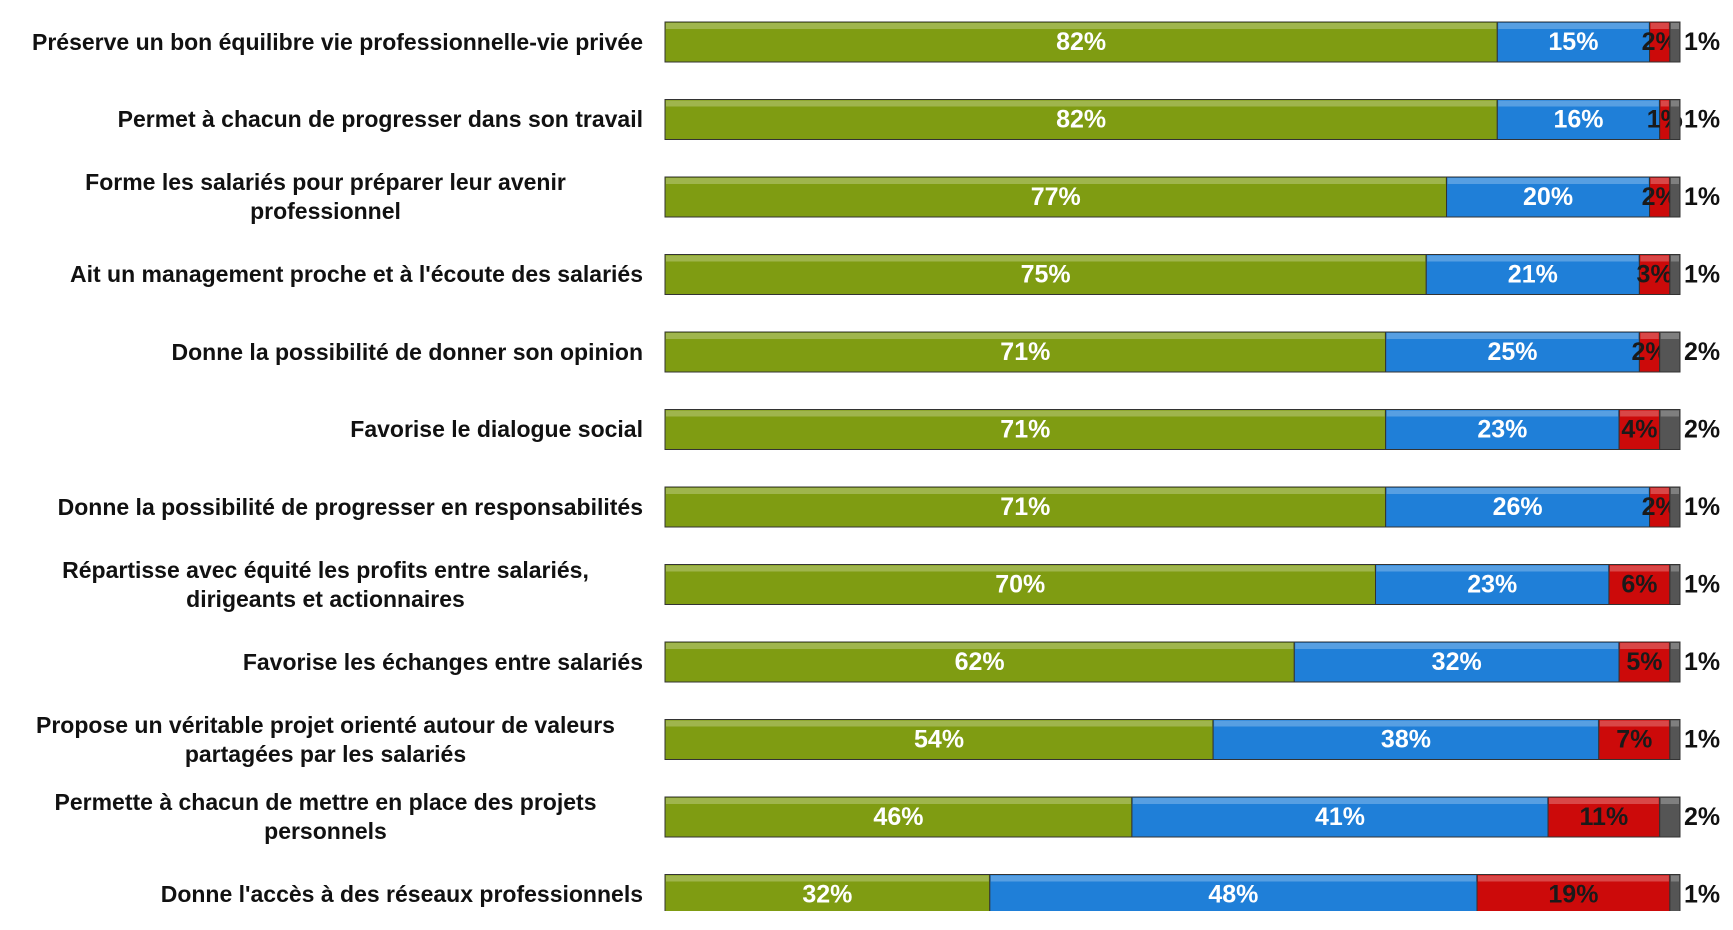 The image size is (1733, 930). Describe the element at coordinates (1233, 895) in the screenshot. I see `value-label: 48%` at that location.